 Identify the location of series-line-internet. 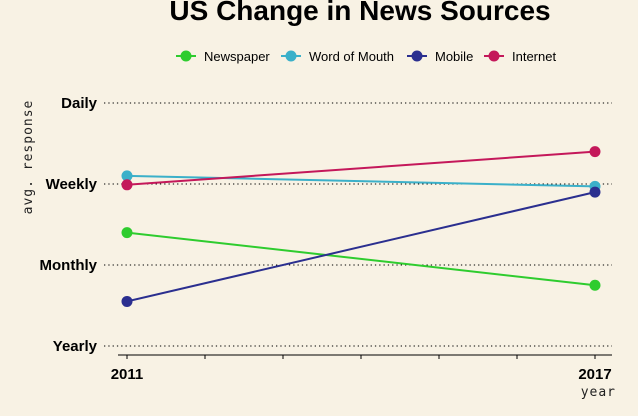
(361, 168).